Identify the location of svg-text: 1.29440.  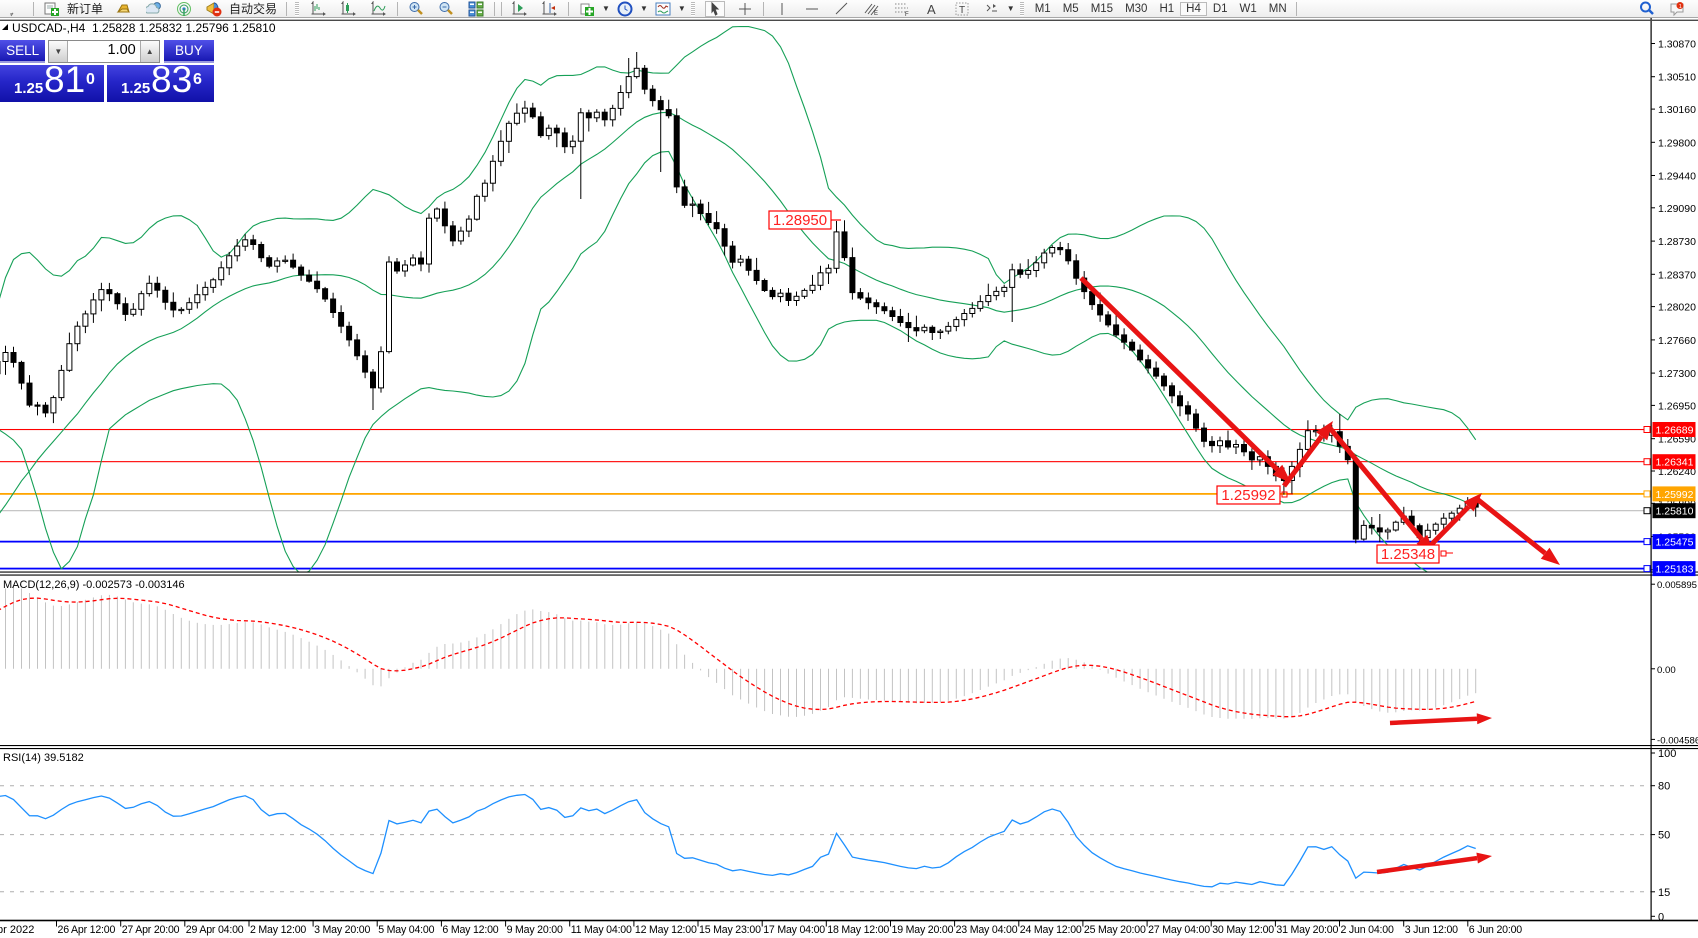
(1677, 177).